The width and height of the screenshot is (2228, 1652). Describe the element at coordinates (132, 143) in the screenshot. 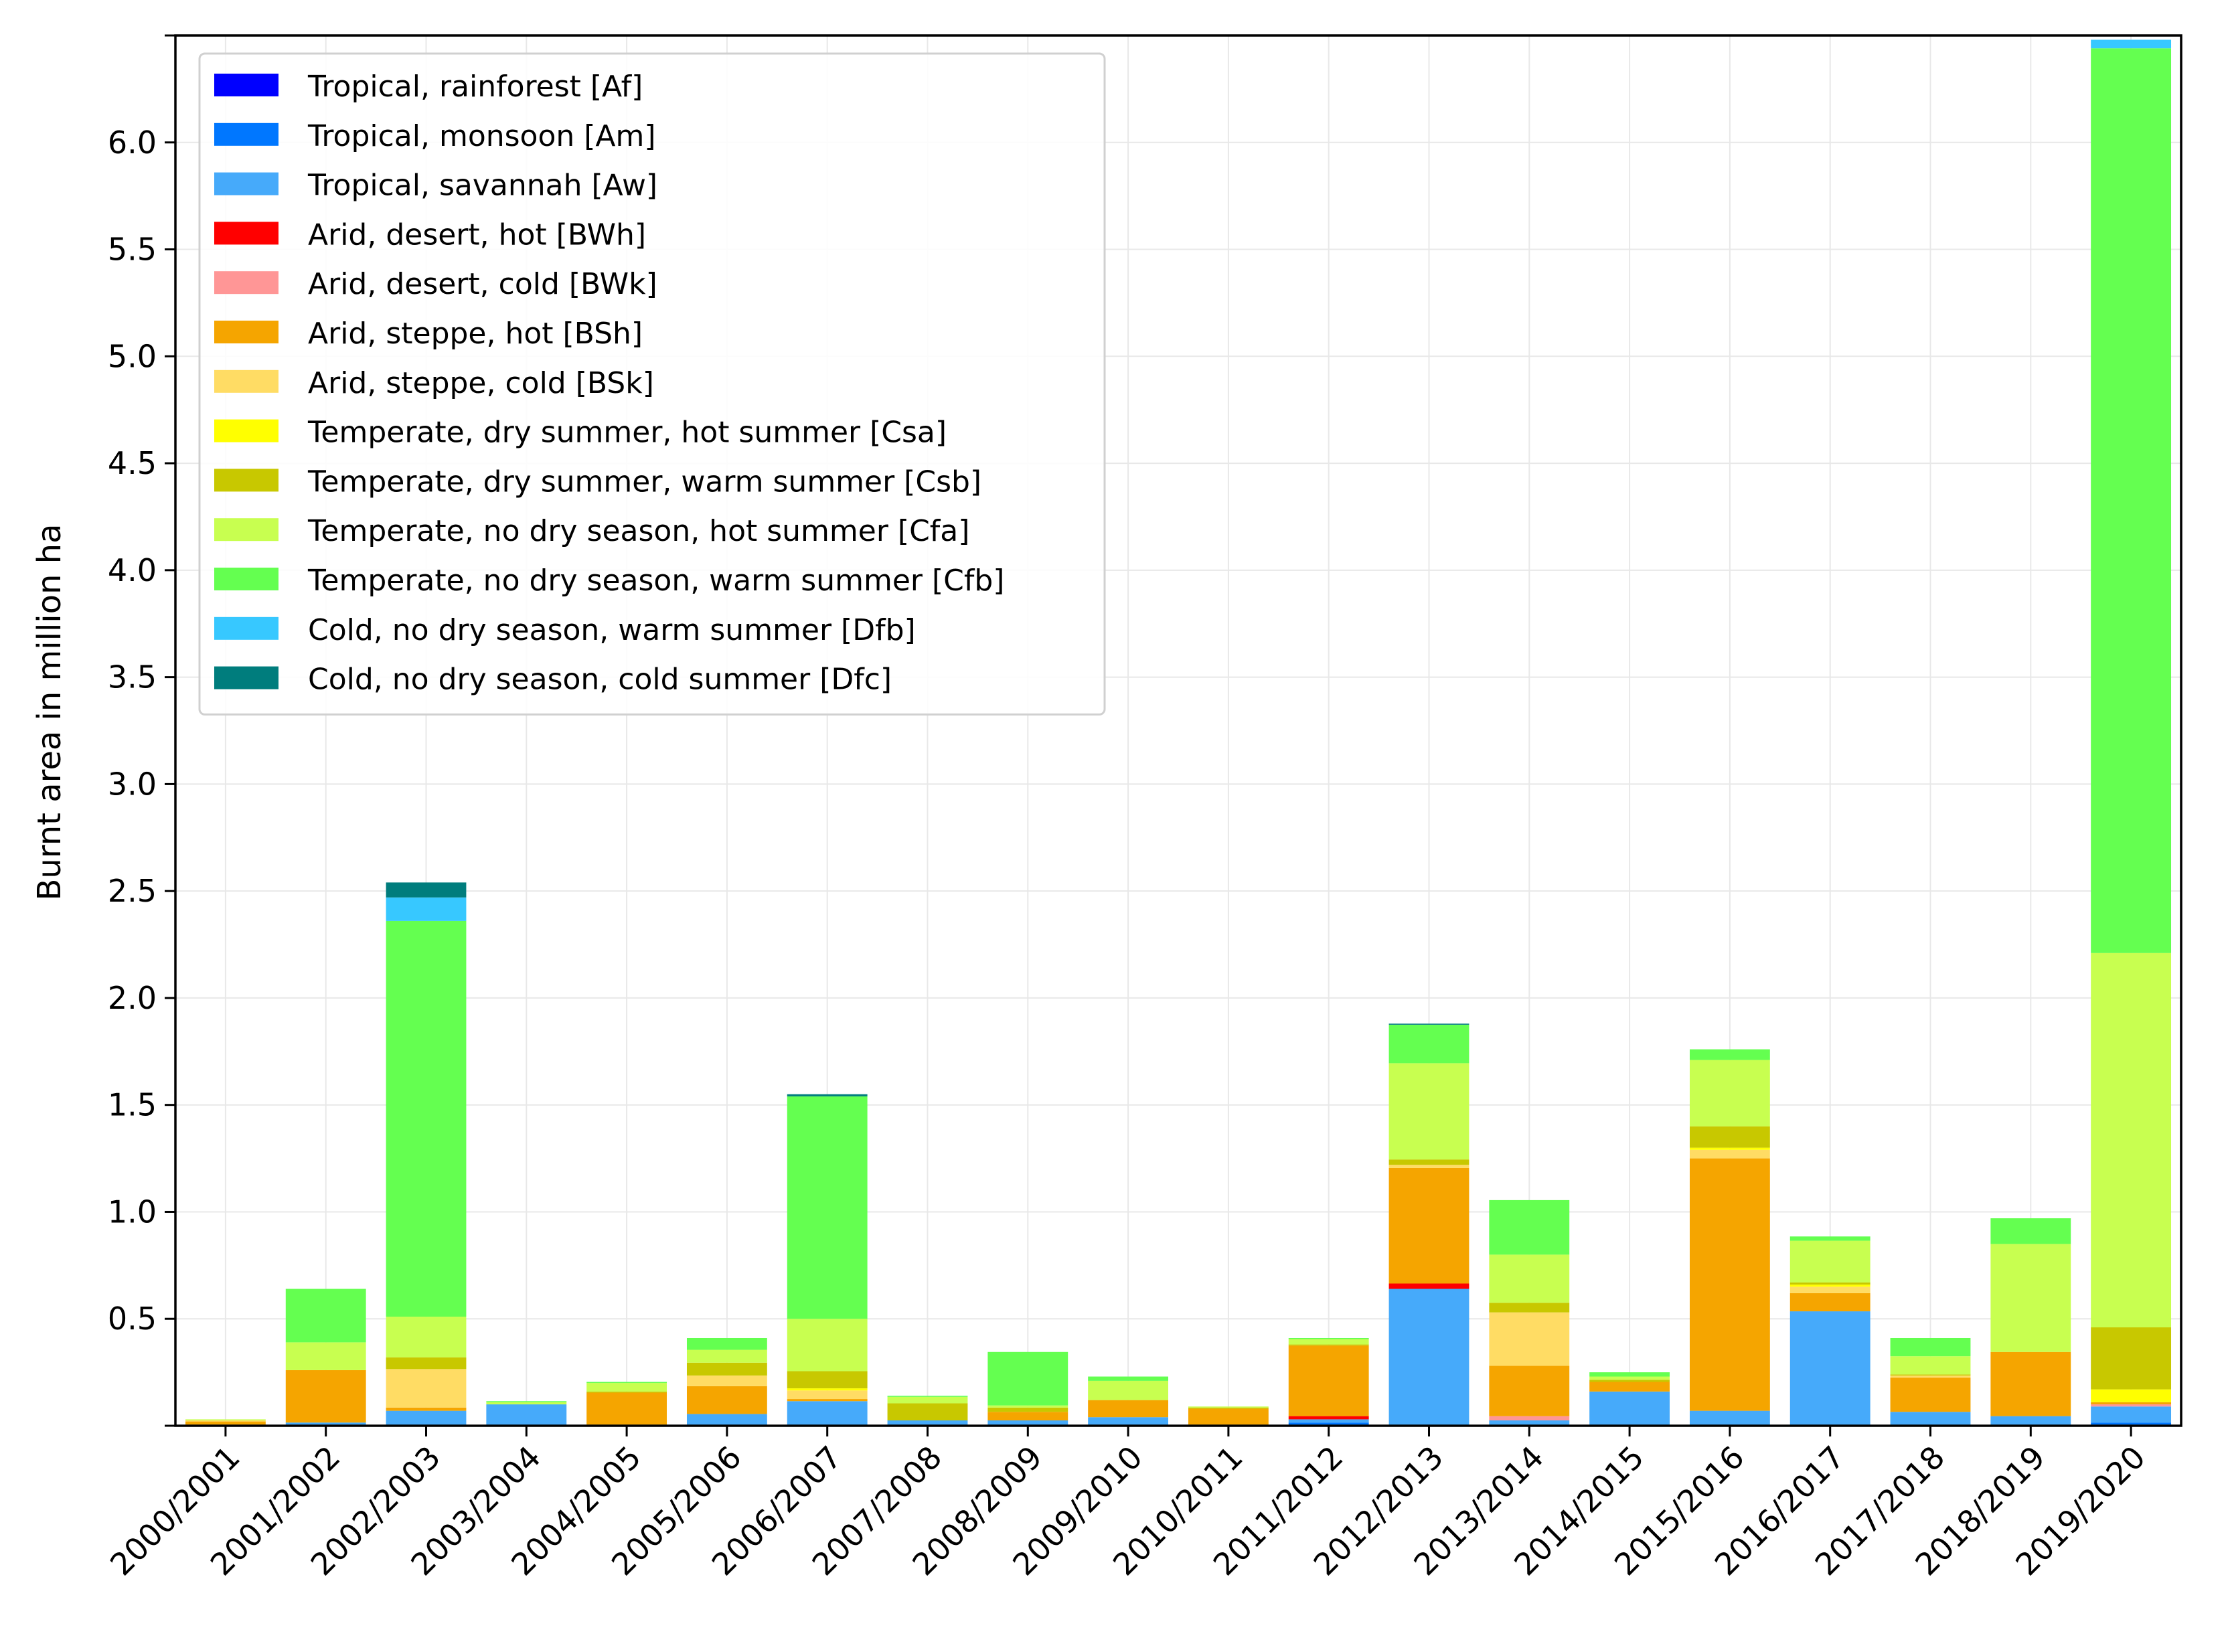

I see `y-tick-label: 6.0` at that location.